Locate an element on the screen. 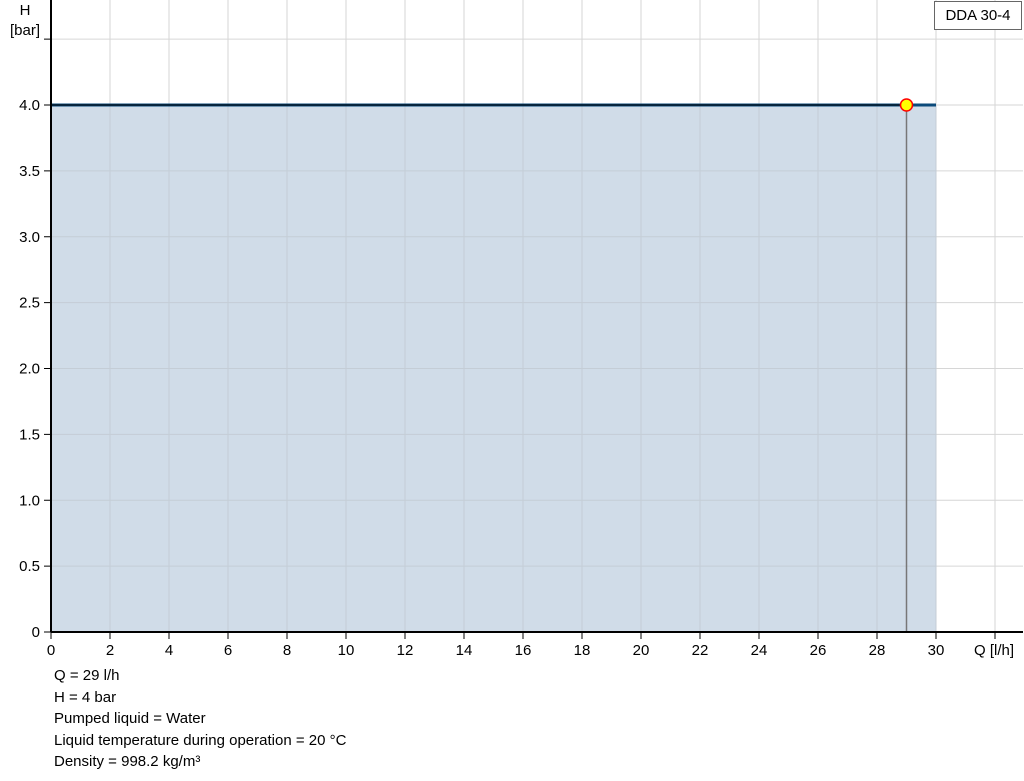 The height and width of the screenshot is (781, 1024). x-tick-label: 30 is located at coordinates (936, 650).